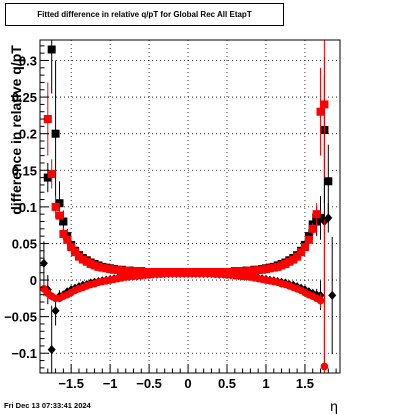 The image size is (400, 414). I want to click on x-tick-label: 1.5, so click(305, 383).